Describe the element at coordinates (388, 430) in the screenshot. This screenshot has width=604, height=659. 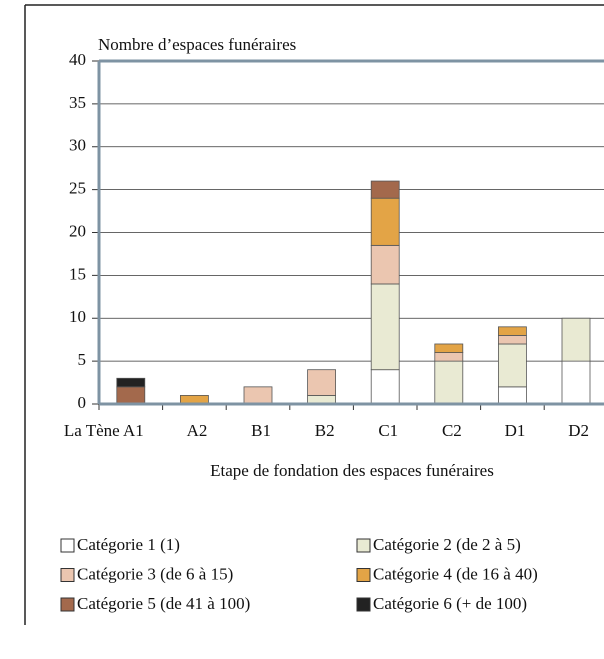
I see `x-tick-label: C1` at that location.